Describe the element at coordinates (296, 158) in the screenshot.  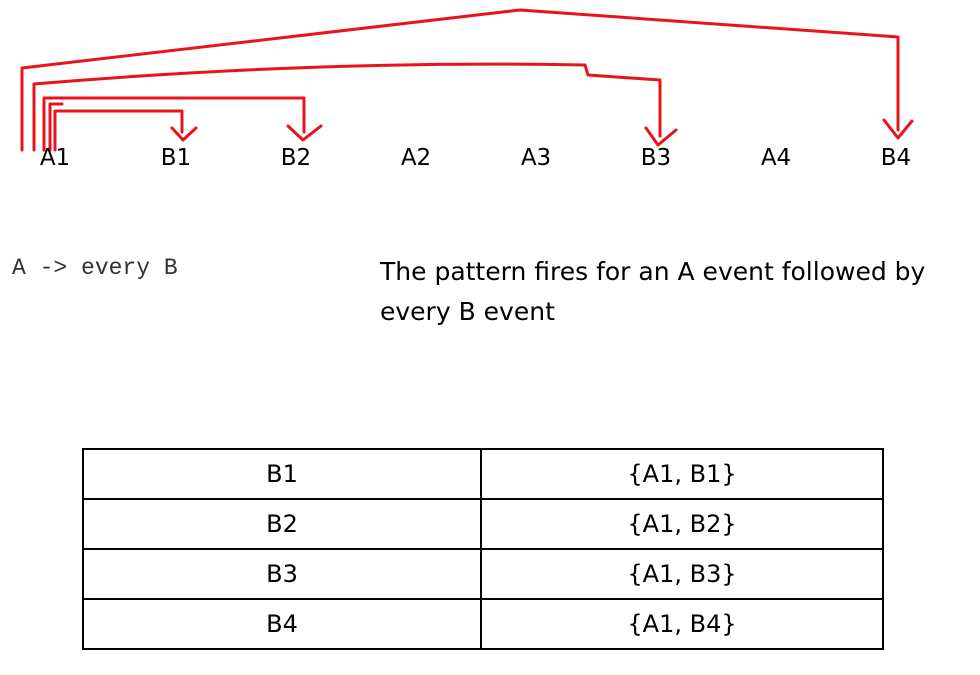
I see `event-b2: B2` at that location.